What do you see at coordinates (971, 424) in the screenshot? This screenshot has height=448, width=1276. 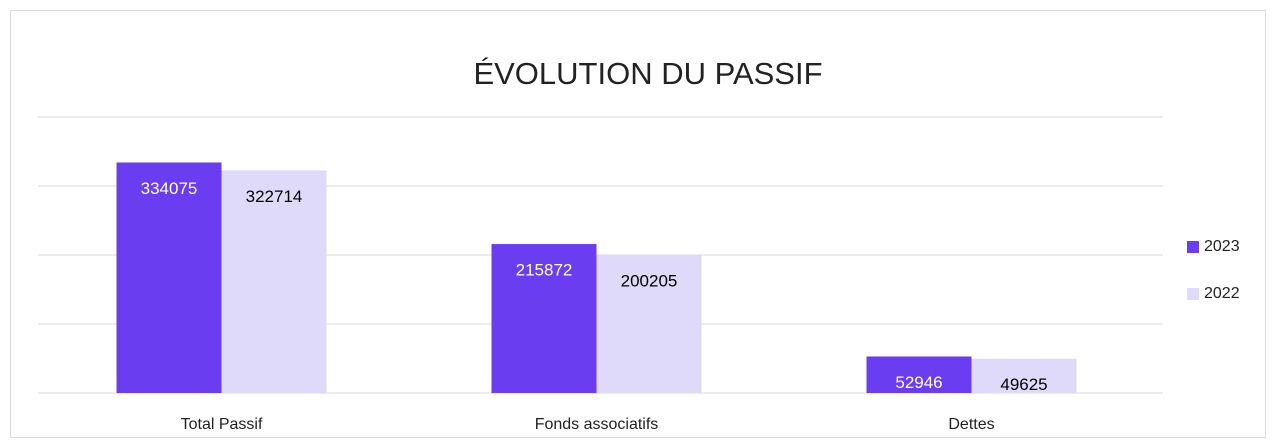 I see `x-tick-label: Dettes` at bounding box center [971, 424].